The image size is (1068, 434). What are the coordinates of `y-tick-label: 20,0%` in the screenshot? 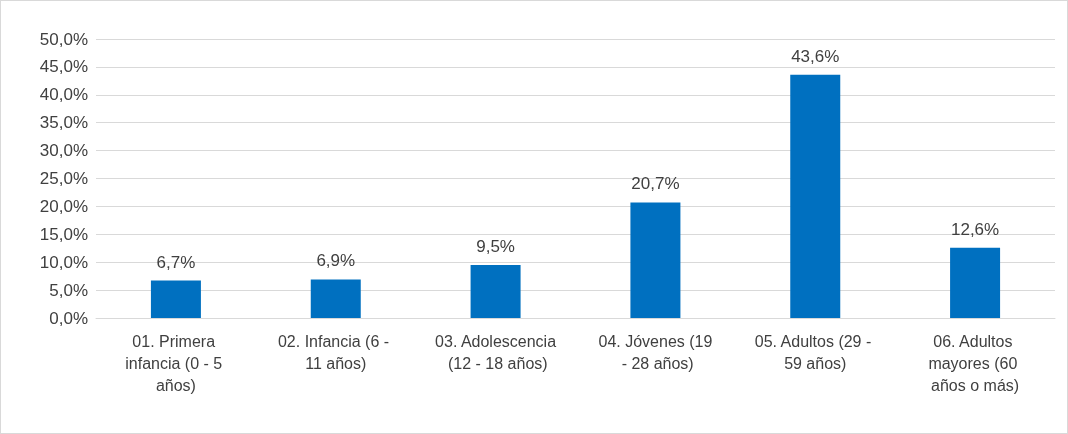 It's located at (63, 206).